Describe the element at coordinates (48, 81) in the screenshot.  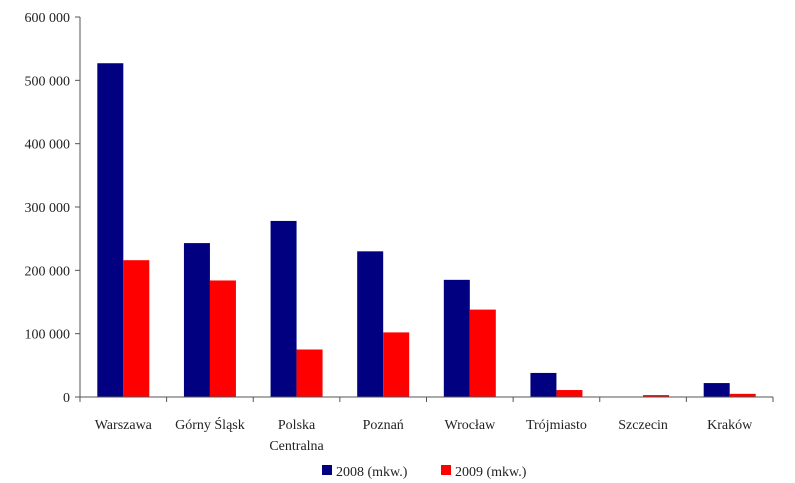
I see `y-tick-label: 500 000` at that location.